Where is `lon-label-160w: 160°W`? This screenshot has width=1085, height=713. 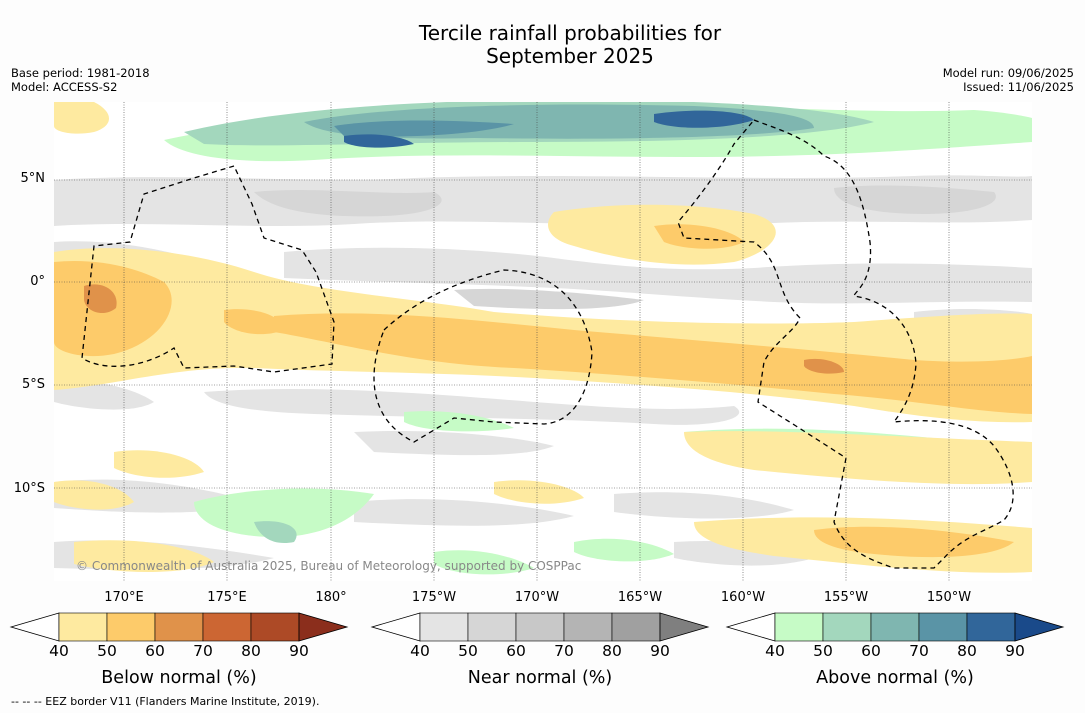 lon-label-160w: 160°W is located at coordinates (743, 597).